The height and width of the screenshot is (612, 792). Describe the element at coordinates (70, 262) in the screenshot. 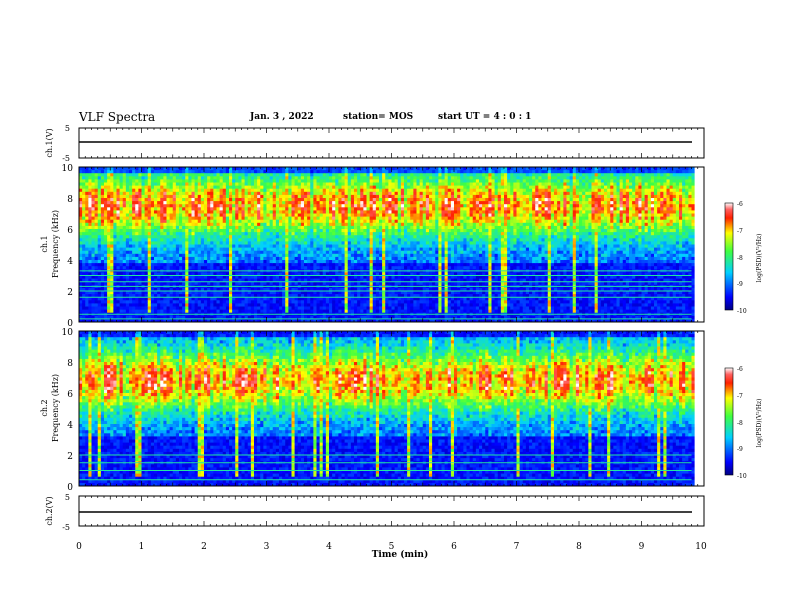

I see `ch1-spec-ytick-4: 4` at that location.